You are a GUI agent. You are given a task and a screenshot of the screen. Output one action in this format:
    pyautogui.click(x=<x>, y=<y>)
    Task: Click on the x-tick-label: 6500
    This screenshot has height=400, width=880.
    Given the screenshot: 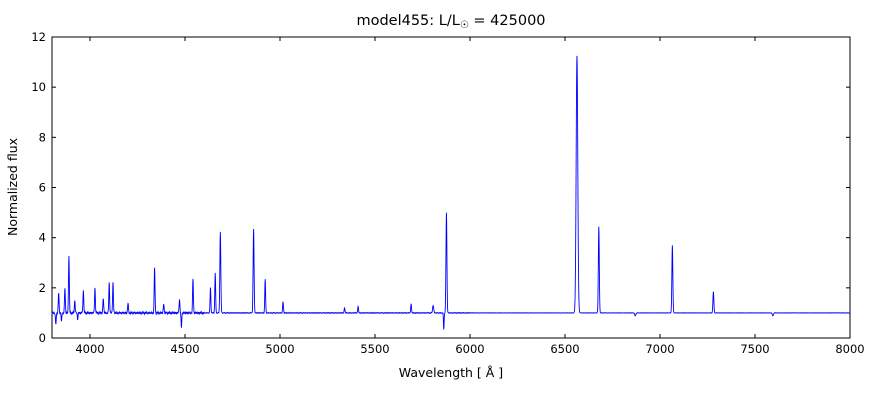 What is the action you would take?
    pyautogui.click(x=564, y=349)
    